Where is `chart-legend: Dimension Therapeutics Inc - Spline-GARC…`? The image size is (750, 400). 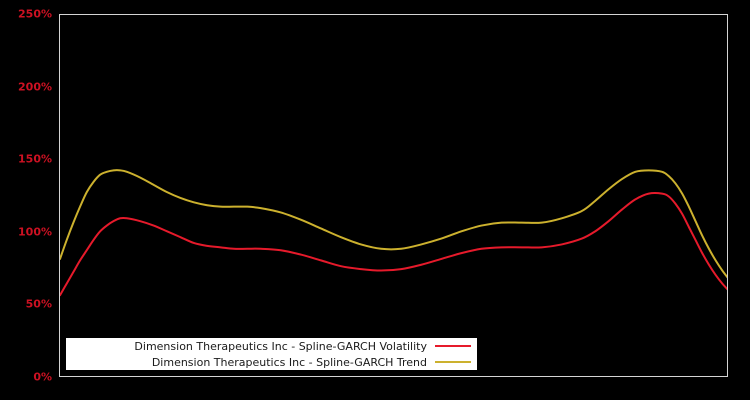
chart-legend: Dimension Therapeutics Inc - Spline-GARC… is located at coordinates (271, 354).